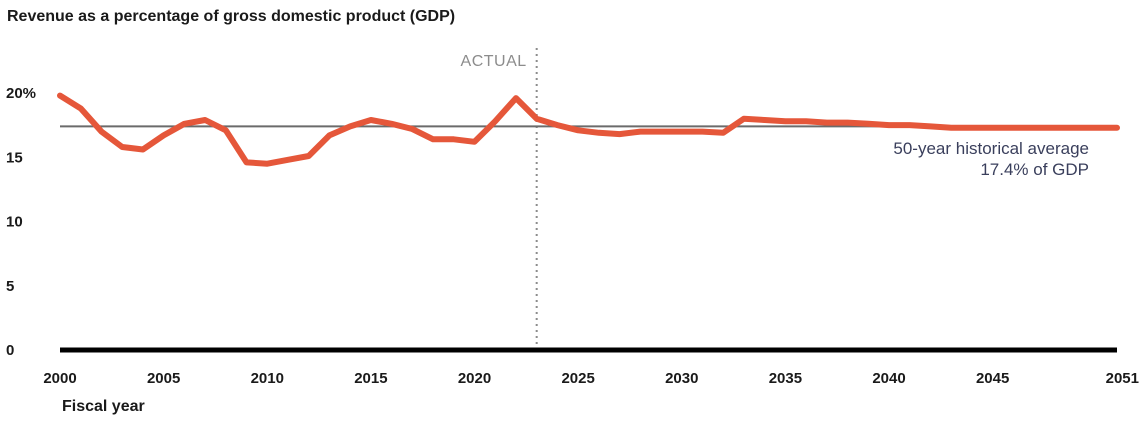 Image resolution: width=1143 pixels, height=421 pixels. I want to click on y-tick-label: 20%, so click(21, 93).